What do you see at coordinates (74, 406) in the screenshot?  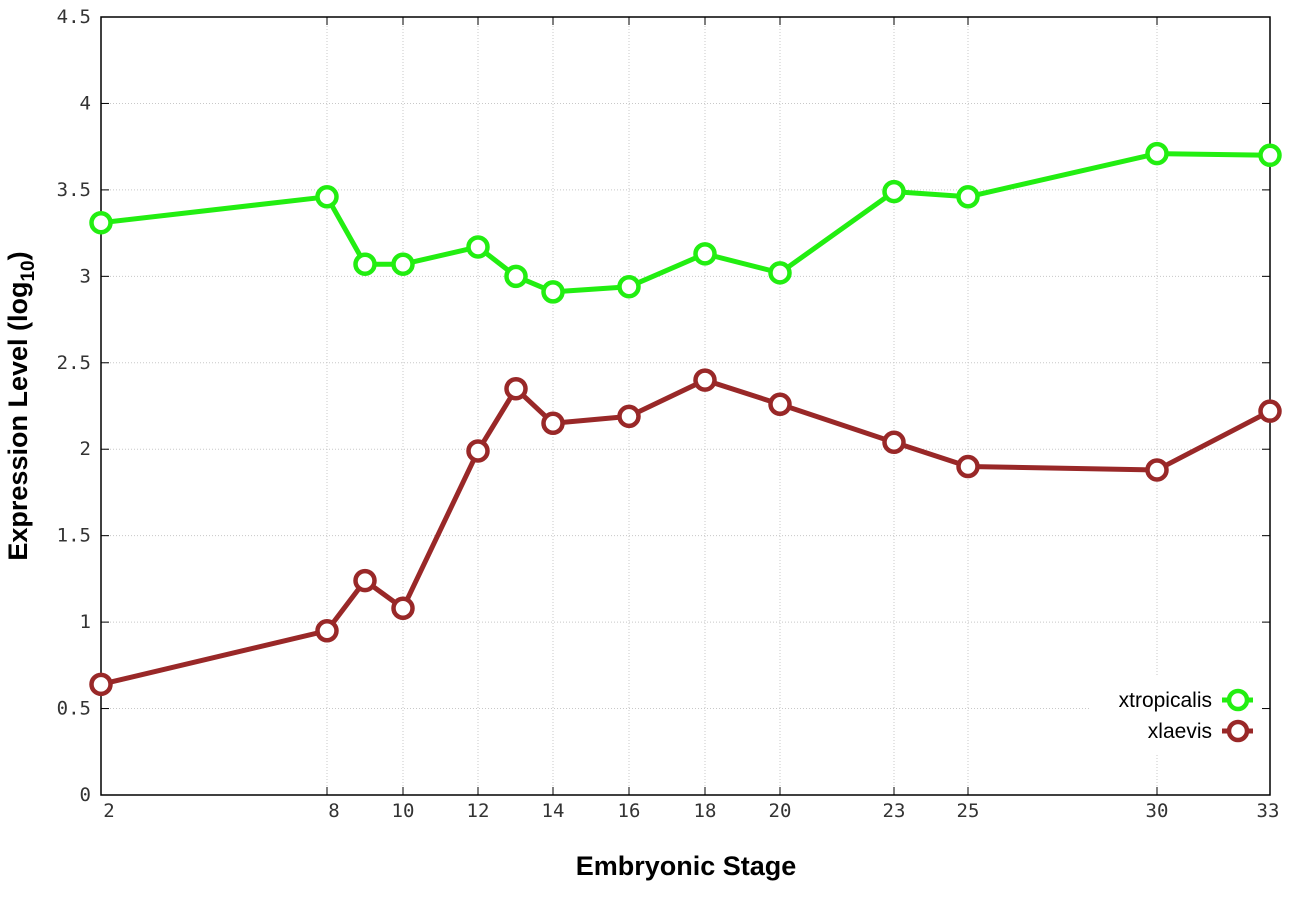 I see `y-tick-labels: 0 0.5 1 1.5 2 2.5 3 3.5 4 4.5` at bounding box center [74, 406].